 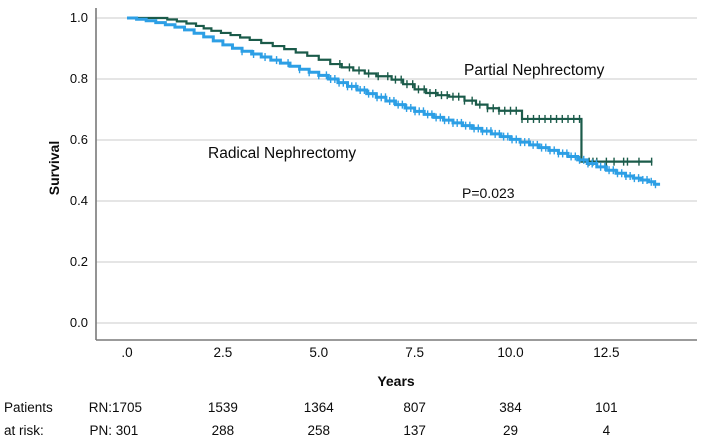 What do you see at coordinates (100, 407) in the screenshot?
I see `risk-row-label: RN:` at bounding box center [100, 407].